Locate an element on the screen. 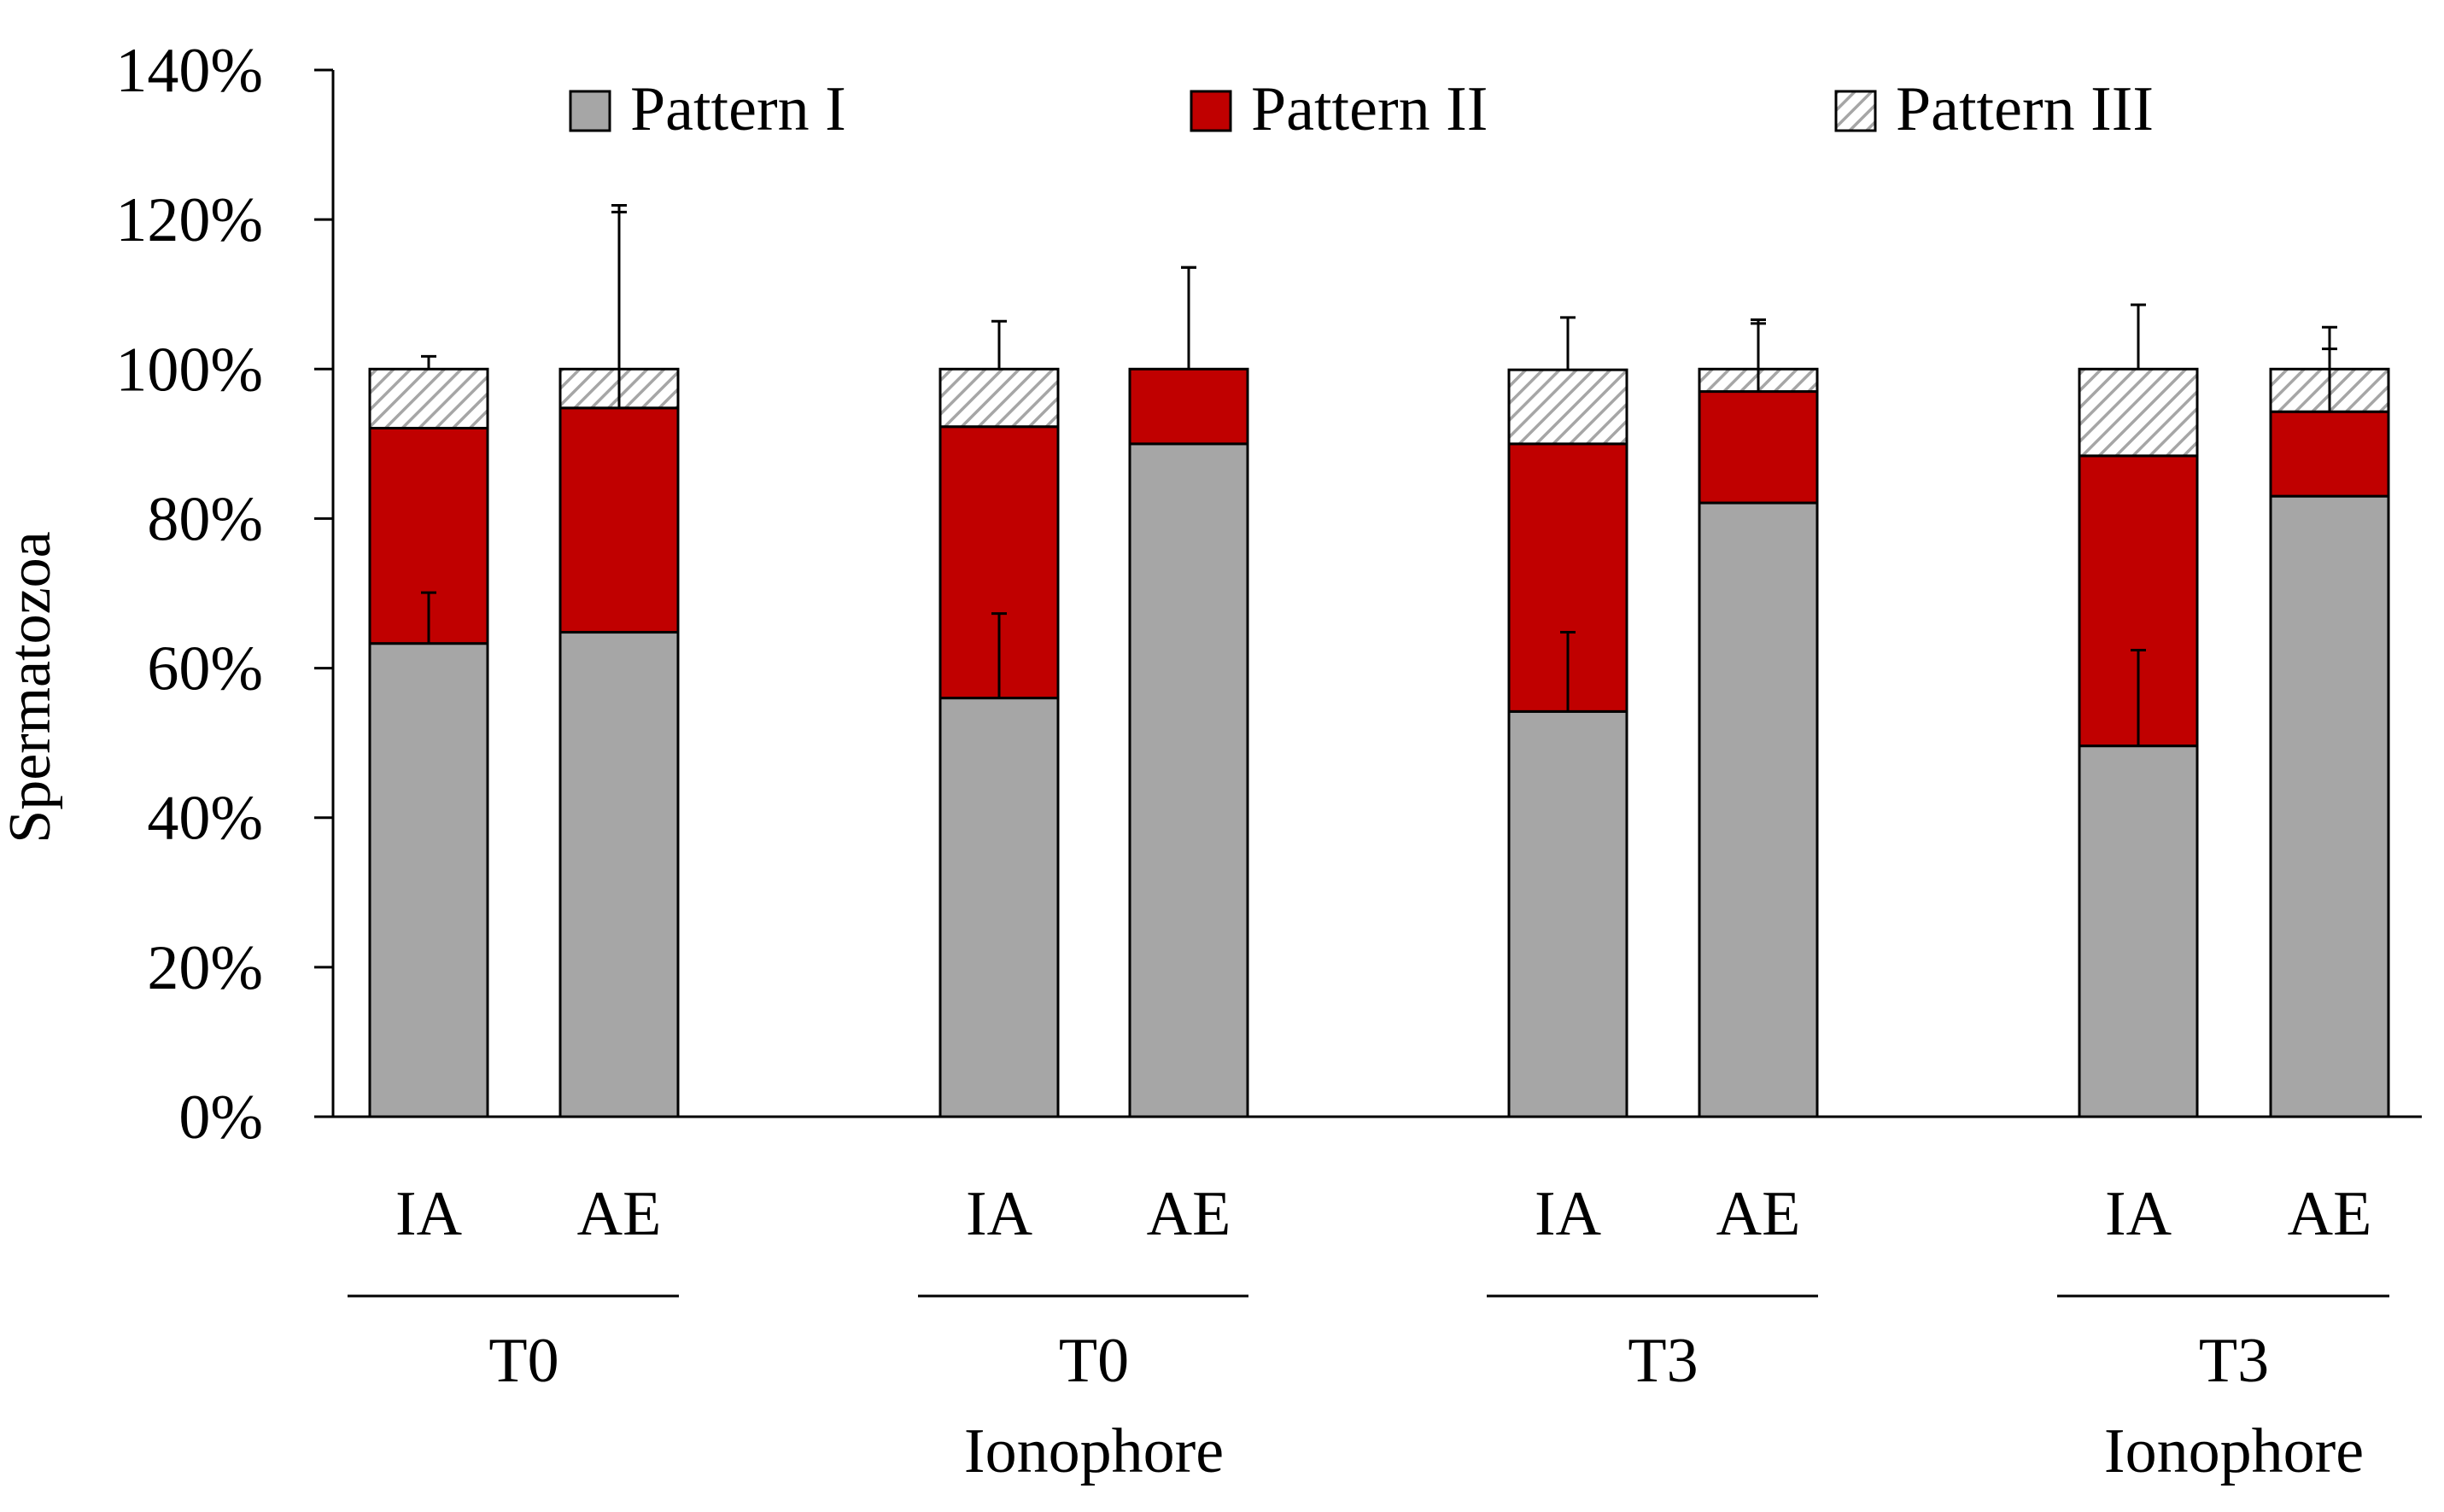  legend-swatch-pattern-i is located at coordinates (590, 111).